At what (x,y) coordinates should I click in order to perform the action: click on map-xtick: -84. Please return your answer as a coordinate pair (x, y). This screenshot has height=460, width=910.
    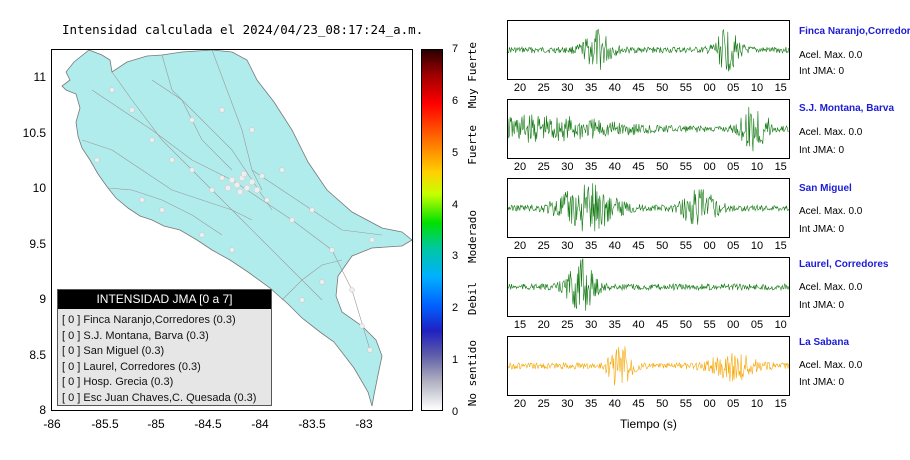
    Looking at the image, I should click on (260, 424).